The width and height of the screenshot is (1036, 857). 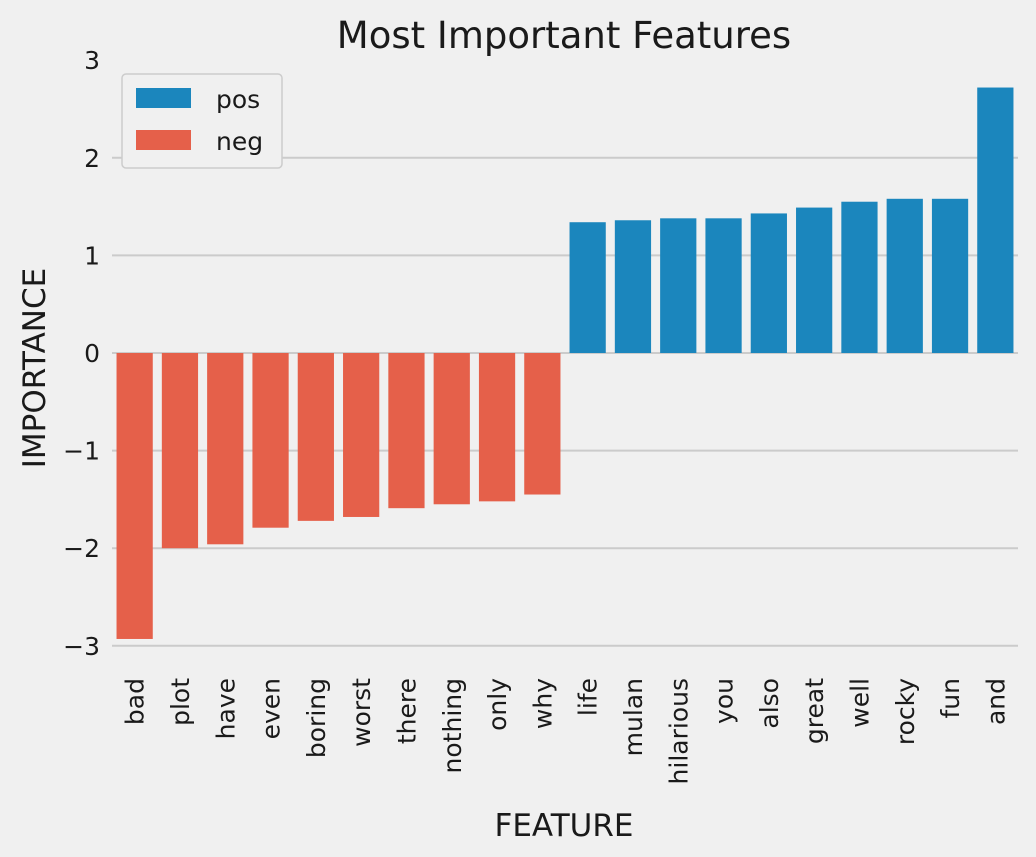 What do you see at coordinates (81, 451) in the screenshot?
I see `y-tick-label: −1` at bounding box center [81, 451].